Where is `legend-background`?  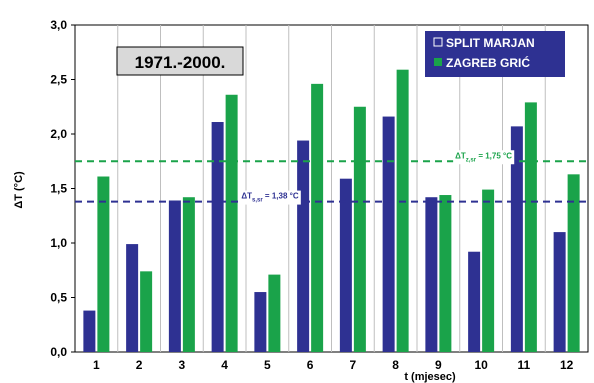 legend-background is located at coordinates (495, 54).